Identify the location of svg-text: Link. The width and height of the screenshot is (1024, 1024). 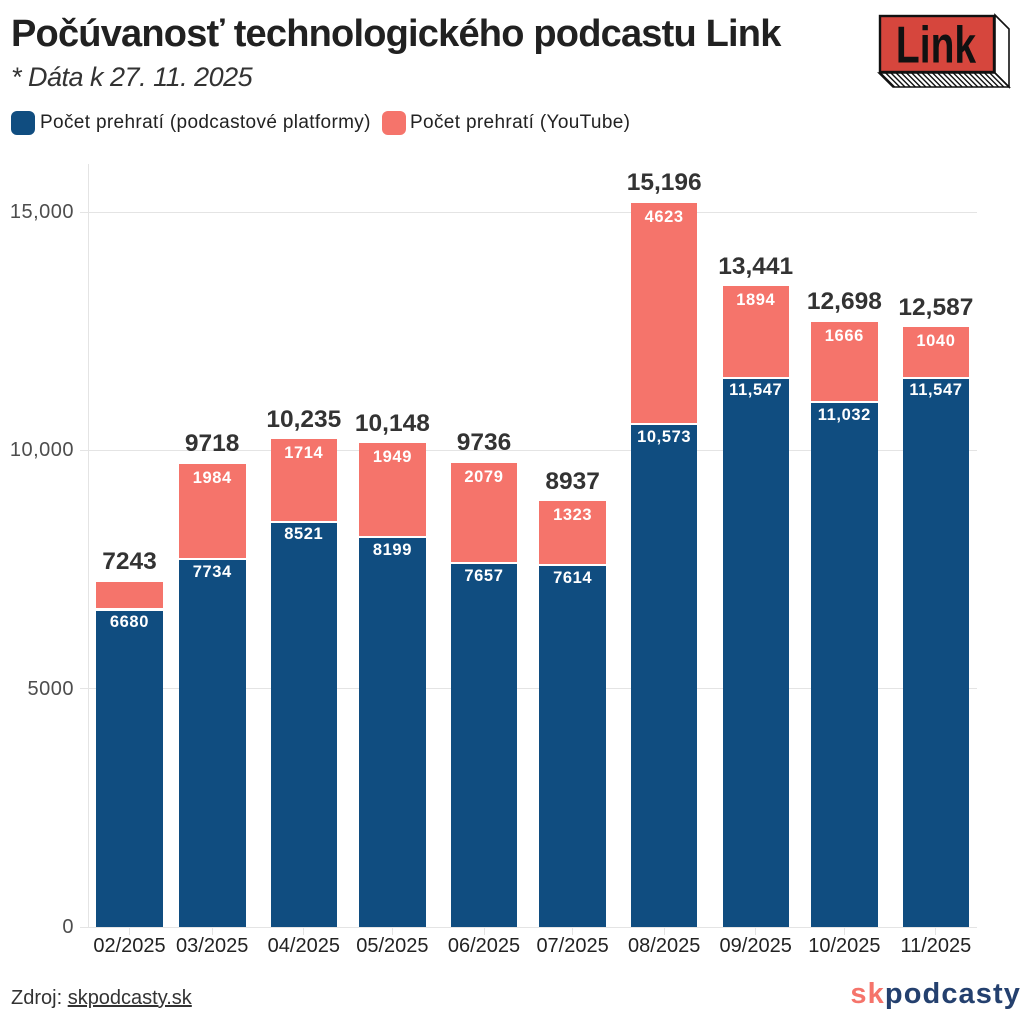
(936, 44).